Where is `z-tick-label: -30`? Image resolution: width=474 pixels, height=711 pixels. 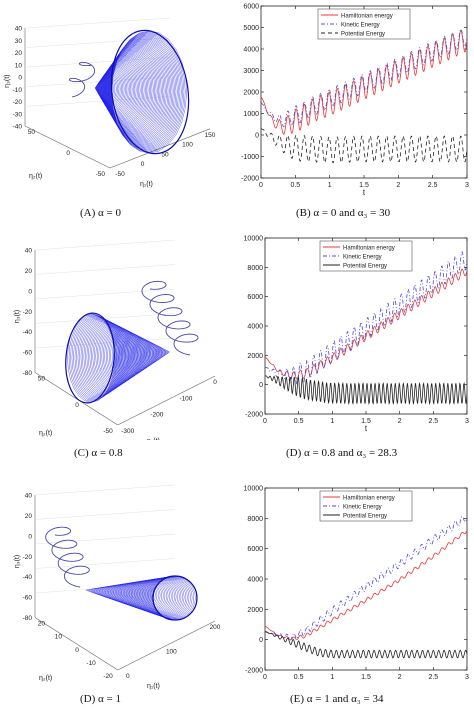 z-tick-label: -30 is located at coordinates (18, 114).